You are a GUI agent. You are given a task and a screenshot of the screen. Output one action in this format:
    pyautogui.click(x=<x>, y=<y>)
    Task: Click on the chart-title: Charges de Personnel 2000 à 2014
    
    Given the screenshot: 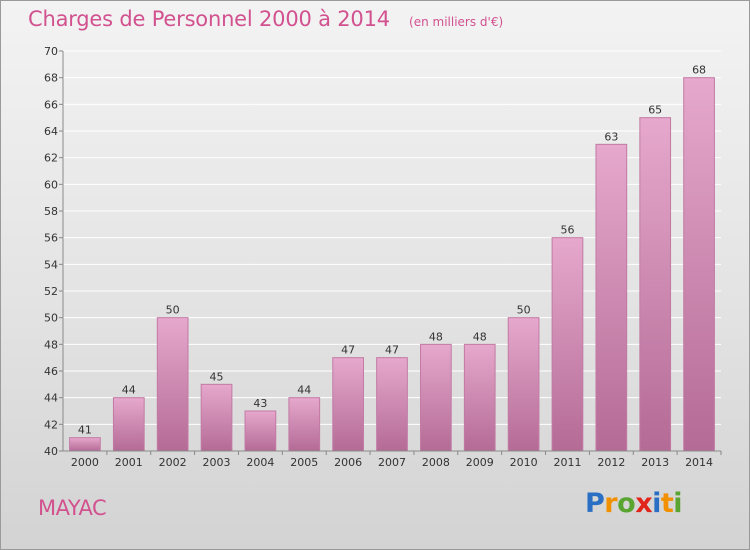 What is the action you would take?
    pyautogui.click(x=209, y=19)
    